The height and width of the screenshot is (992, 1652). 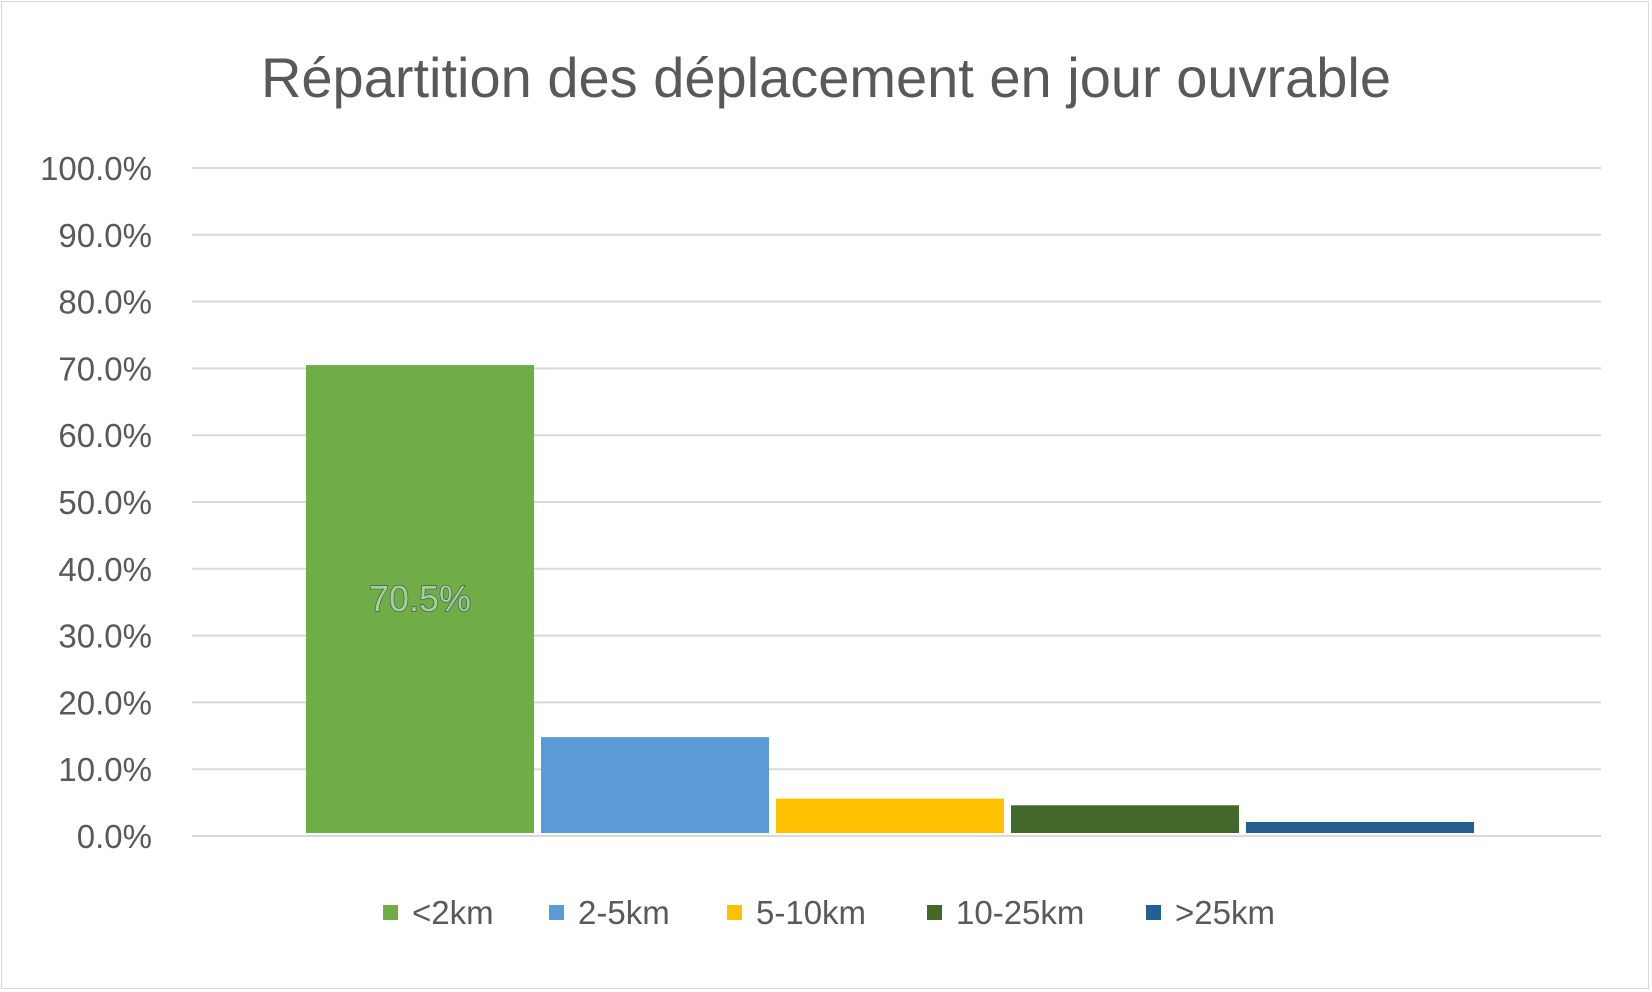 I want to click on data-label-0: 70.5%, so click(x=420, y=598).